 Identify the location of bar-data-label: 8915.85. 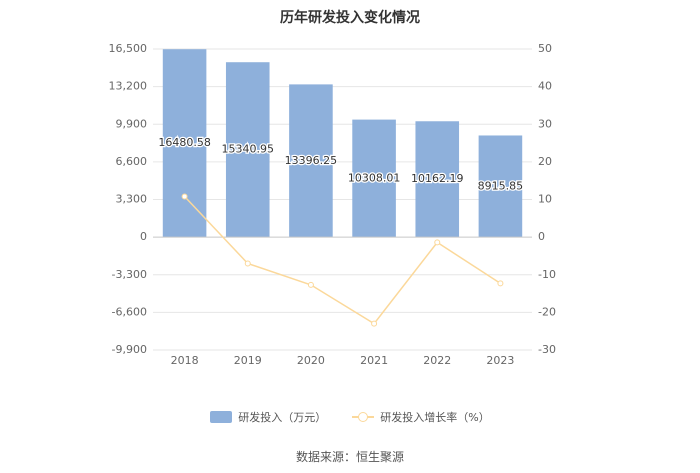
(501, 185).